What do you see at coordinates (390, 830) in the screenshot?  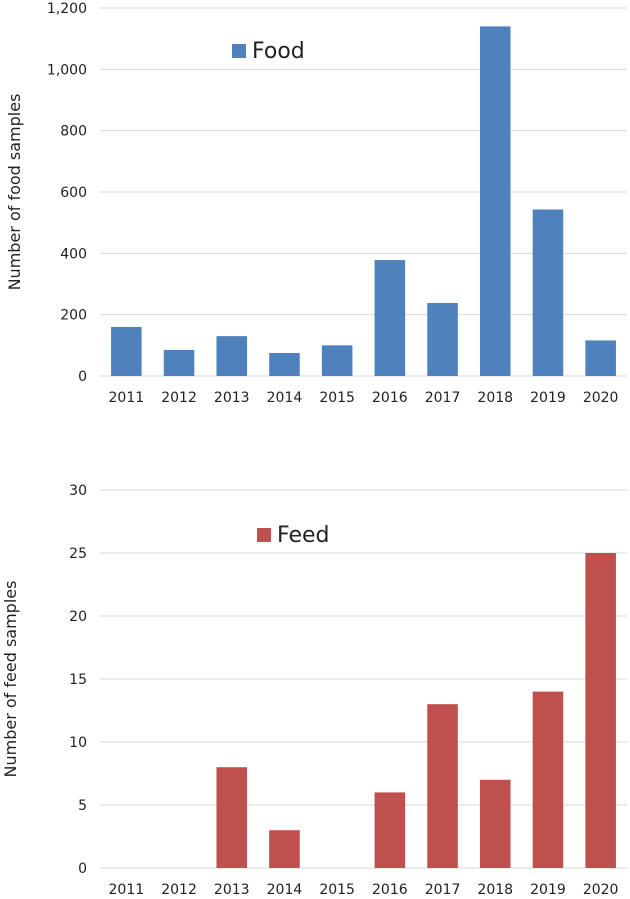 I see `feed-chart-bar-2016` at bounding box center [390, 830].